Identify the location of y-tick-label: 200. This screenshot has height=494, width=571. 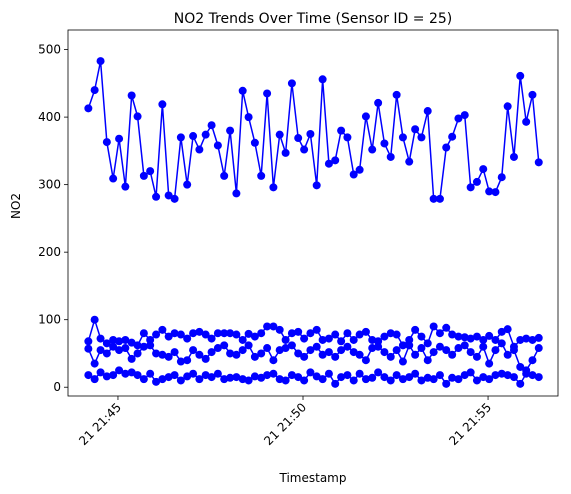
(49, 252).